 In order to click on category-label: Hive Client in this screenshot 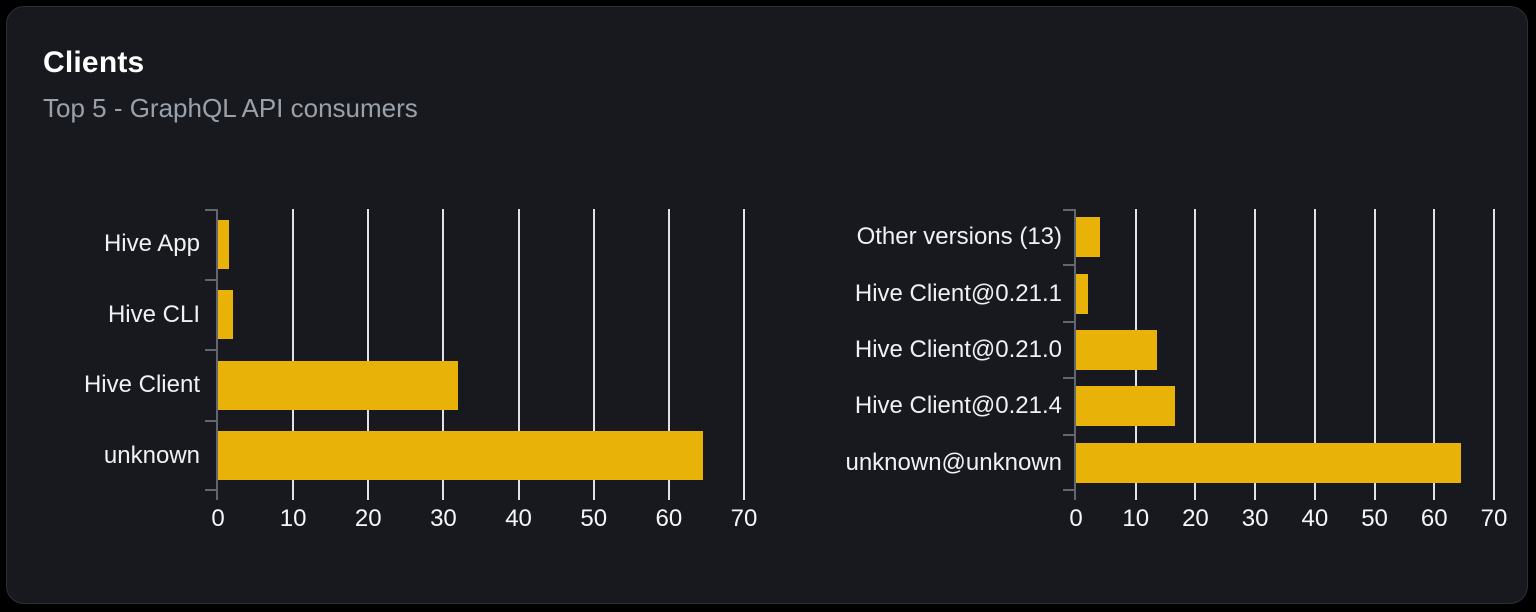, I will do `click(141, 385)`.